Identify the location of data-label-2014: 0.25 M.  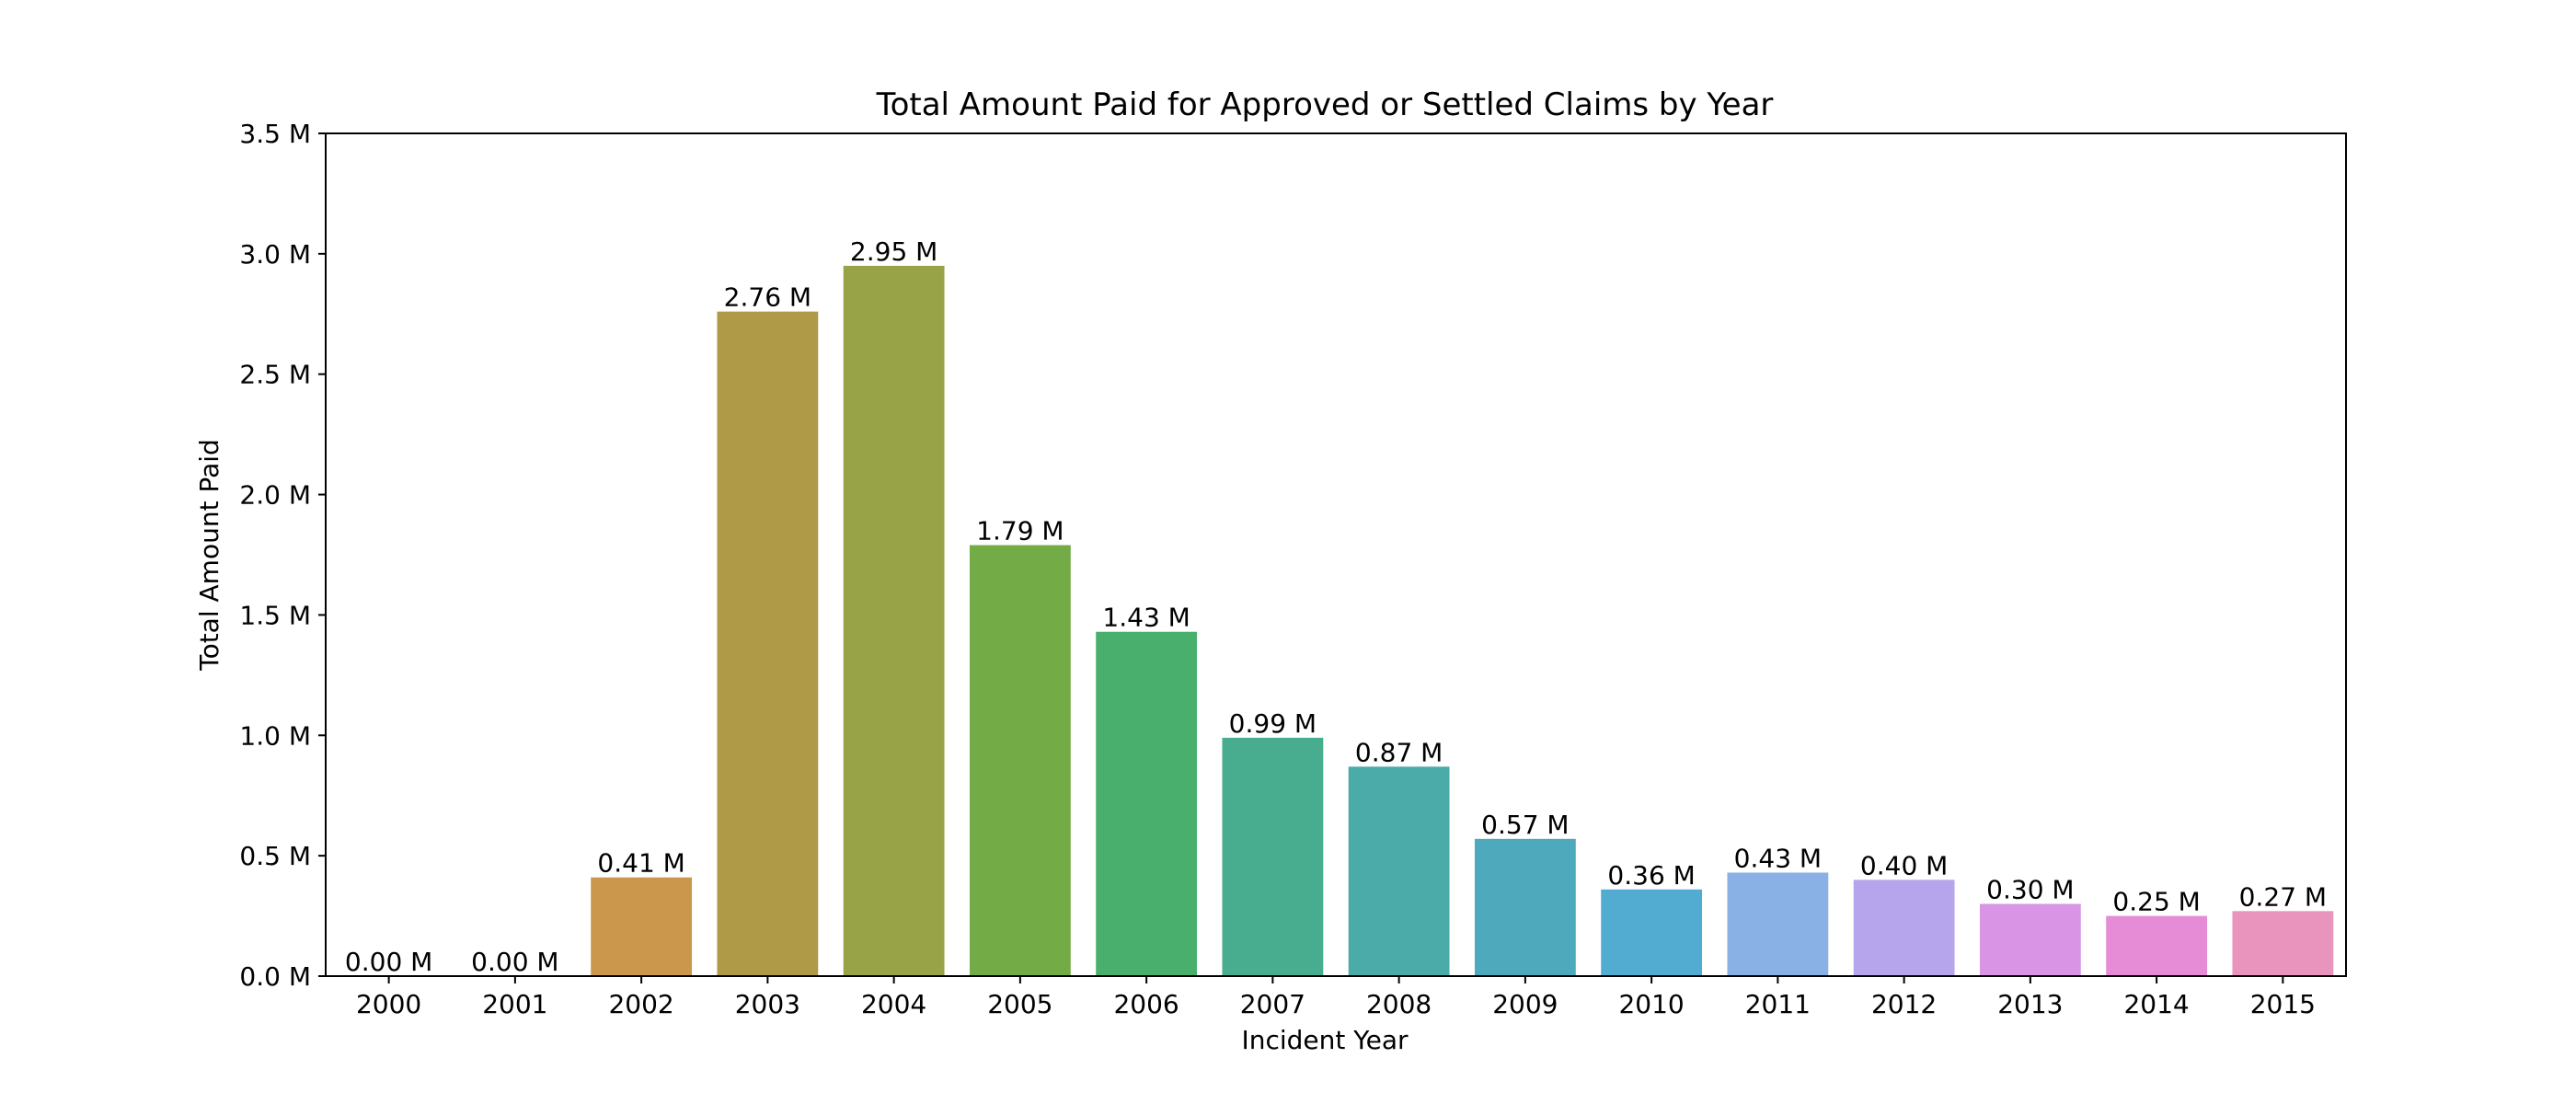
(2156, 902).